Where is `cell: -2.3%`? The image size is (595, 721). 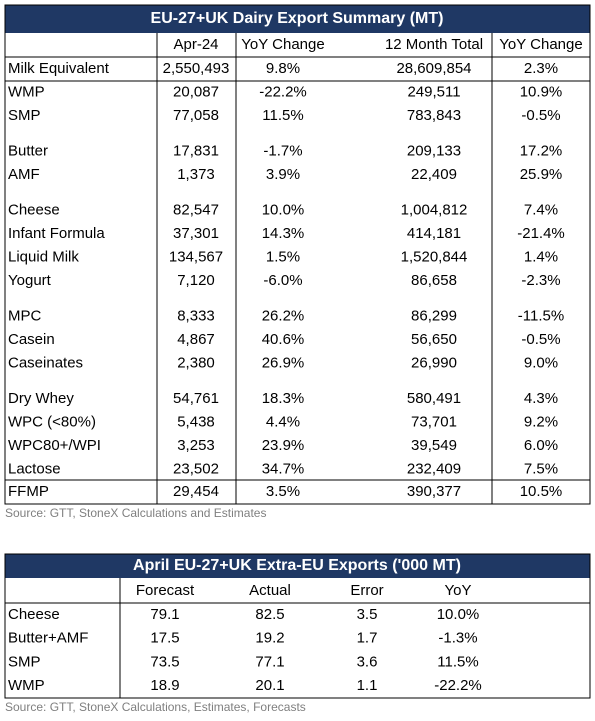
cell: -2.3% is located at coordinates (540, 280).